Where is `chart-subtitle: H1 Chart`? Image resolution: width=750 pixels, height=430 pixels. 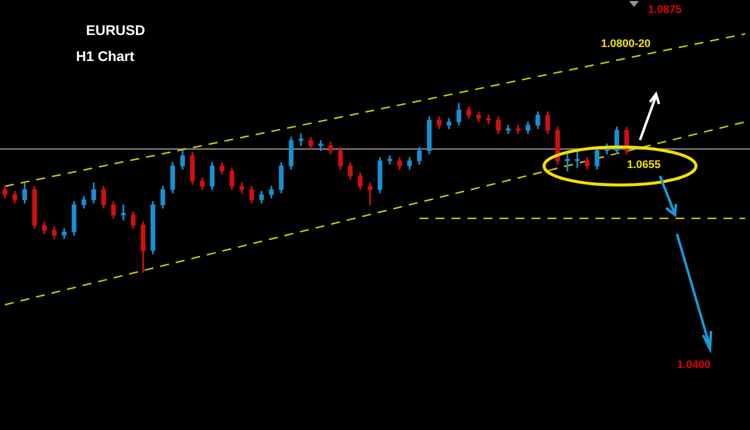 chart-subtitle: H1 Chart is located at coordinates (105, 56).